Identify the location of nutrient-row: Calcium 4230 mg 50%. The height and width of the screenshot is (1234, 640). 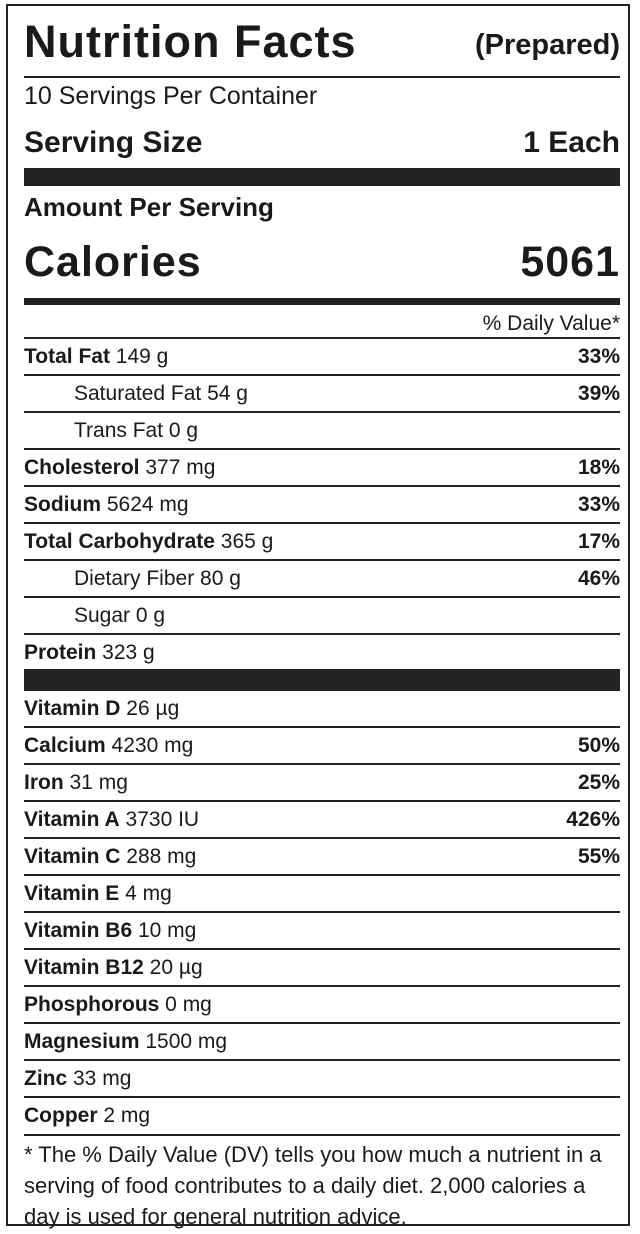
(322, 744).